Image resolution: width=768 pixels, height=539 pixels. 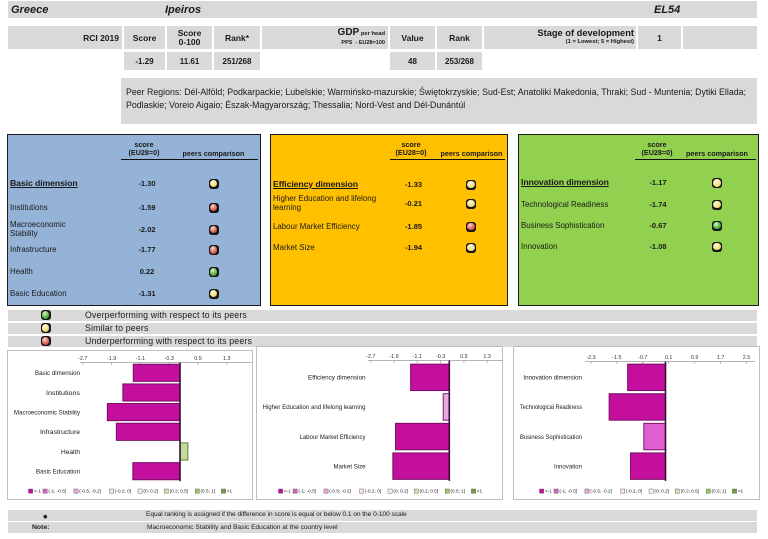 What do you see at coordinates (552, 378) in the screenshot?
I see `svg-text: Innovation dimension` at bounding box center [552, 378].